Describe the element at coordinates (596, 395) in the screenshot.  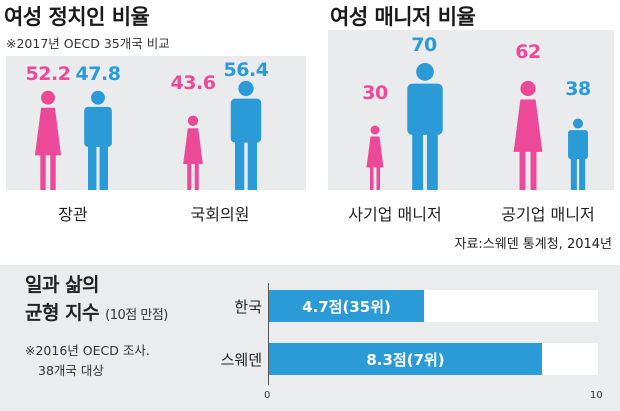
I see `x-tick-10: 10` at that location.